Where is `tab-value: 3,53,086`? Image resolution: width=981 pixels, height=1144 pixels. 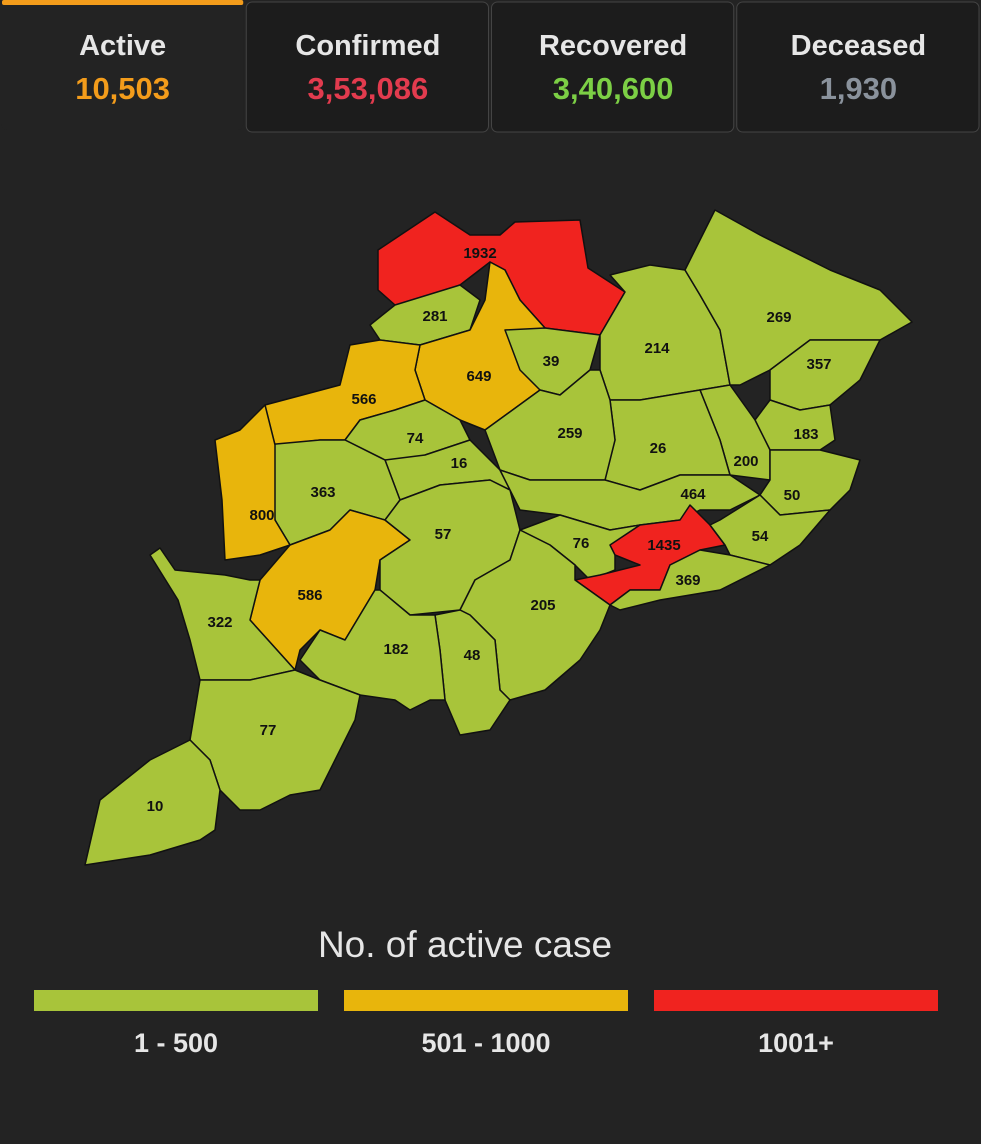 tab-value: 3,53,086 is located at coordinates (368, 88).